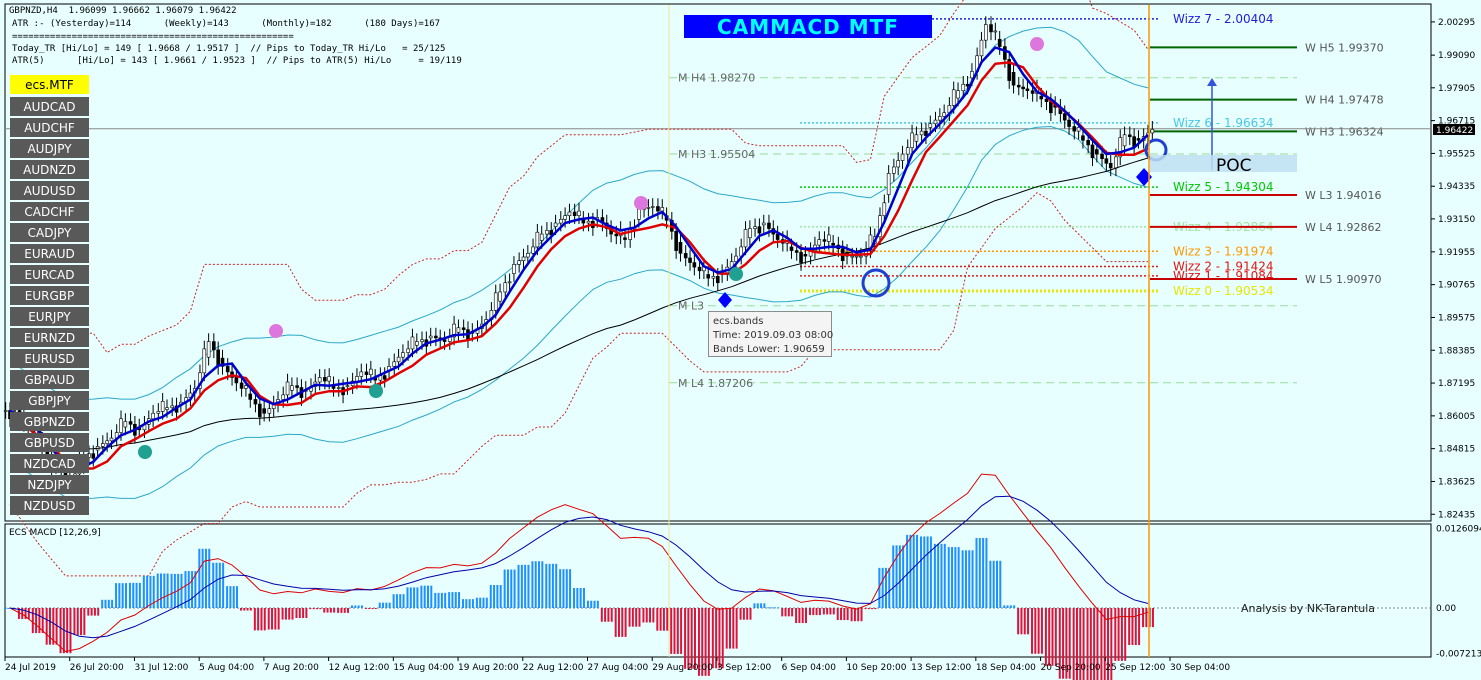 This screenshot has height=680, width=1481. I want to click on symbol-button-eurcad: EURCAD, so click(49, 274).